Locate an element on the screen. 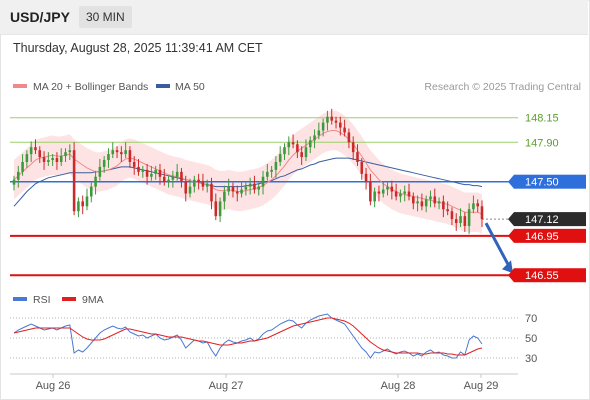 The height and width of the screenshot is (400, 590). ma20-legend-swatch is located at coordinates (20, 86).